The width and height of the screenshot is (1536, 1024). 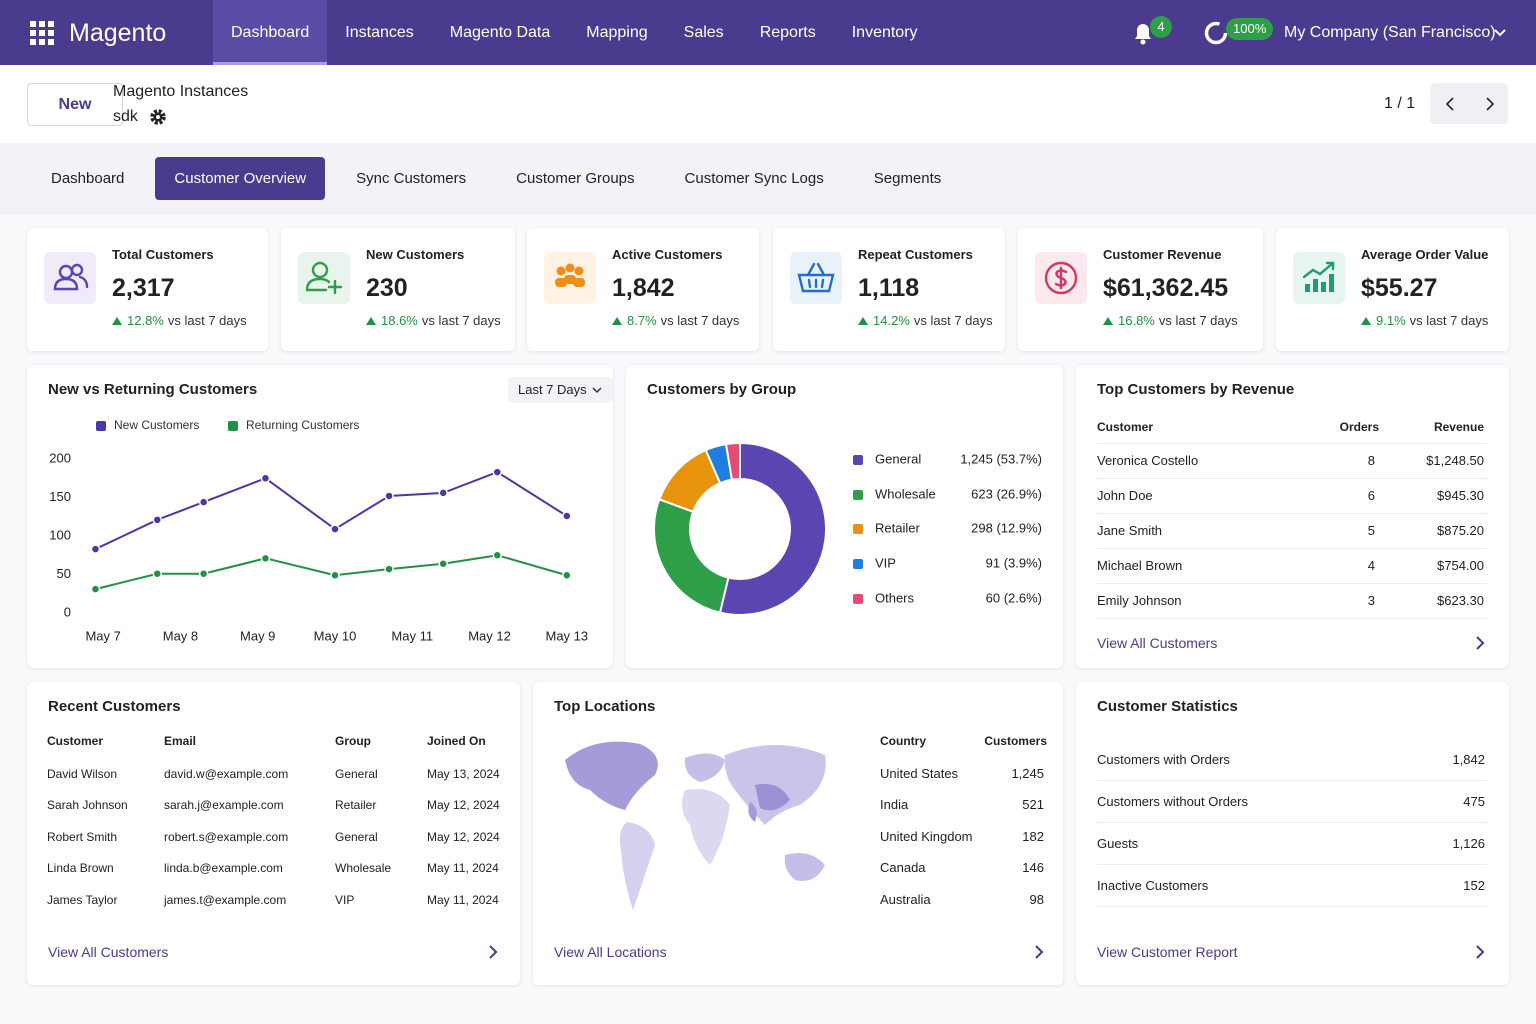 I want to click on kpi-label: Total Customers, so click(x=163, y=254).